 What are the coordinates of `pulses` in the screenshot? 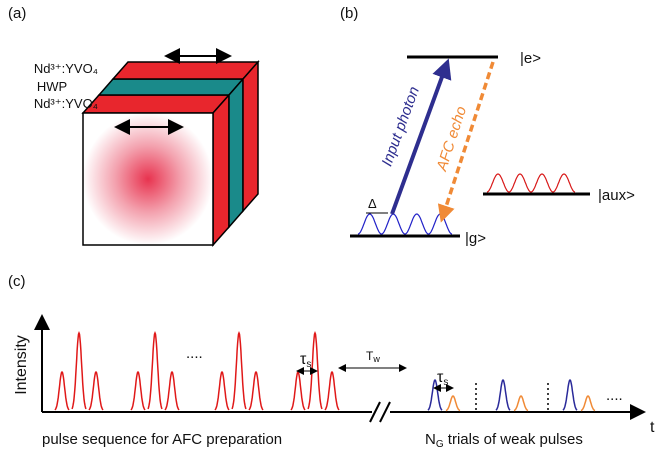 It's located at (325, 371).